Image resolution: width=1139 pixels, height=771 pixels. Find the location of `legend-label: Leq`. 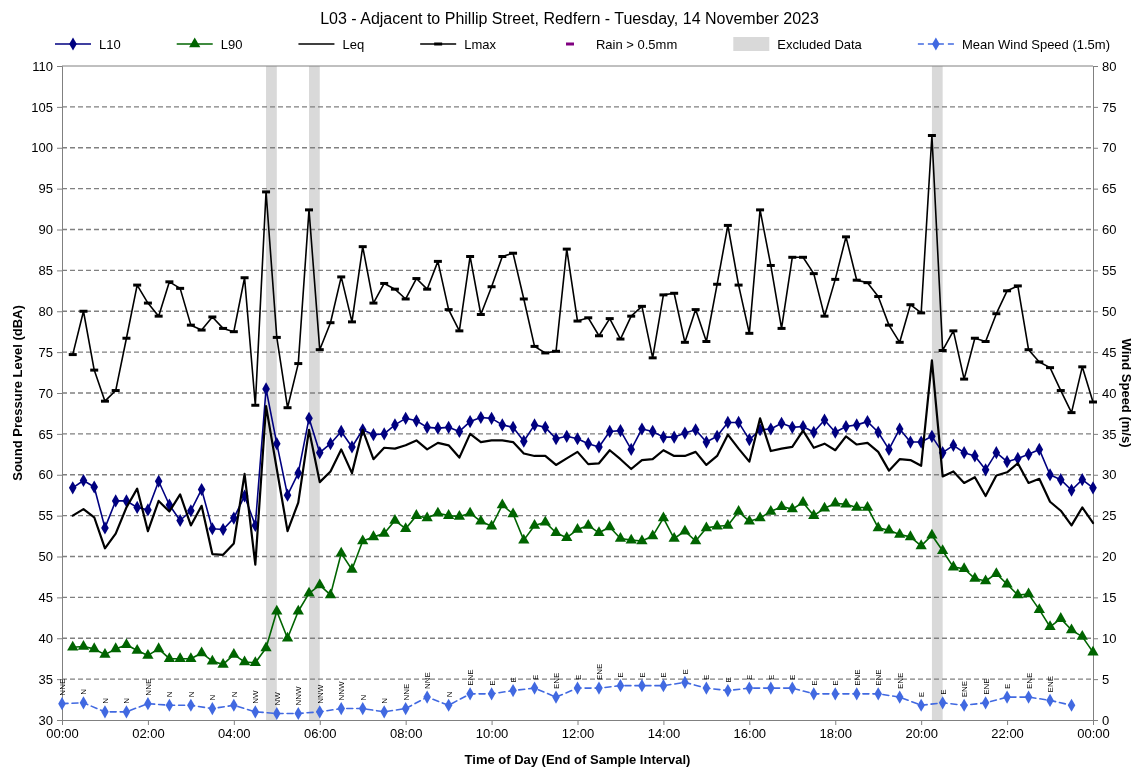

legend-label: Leq is located at coordinates (353, 44).